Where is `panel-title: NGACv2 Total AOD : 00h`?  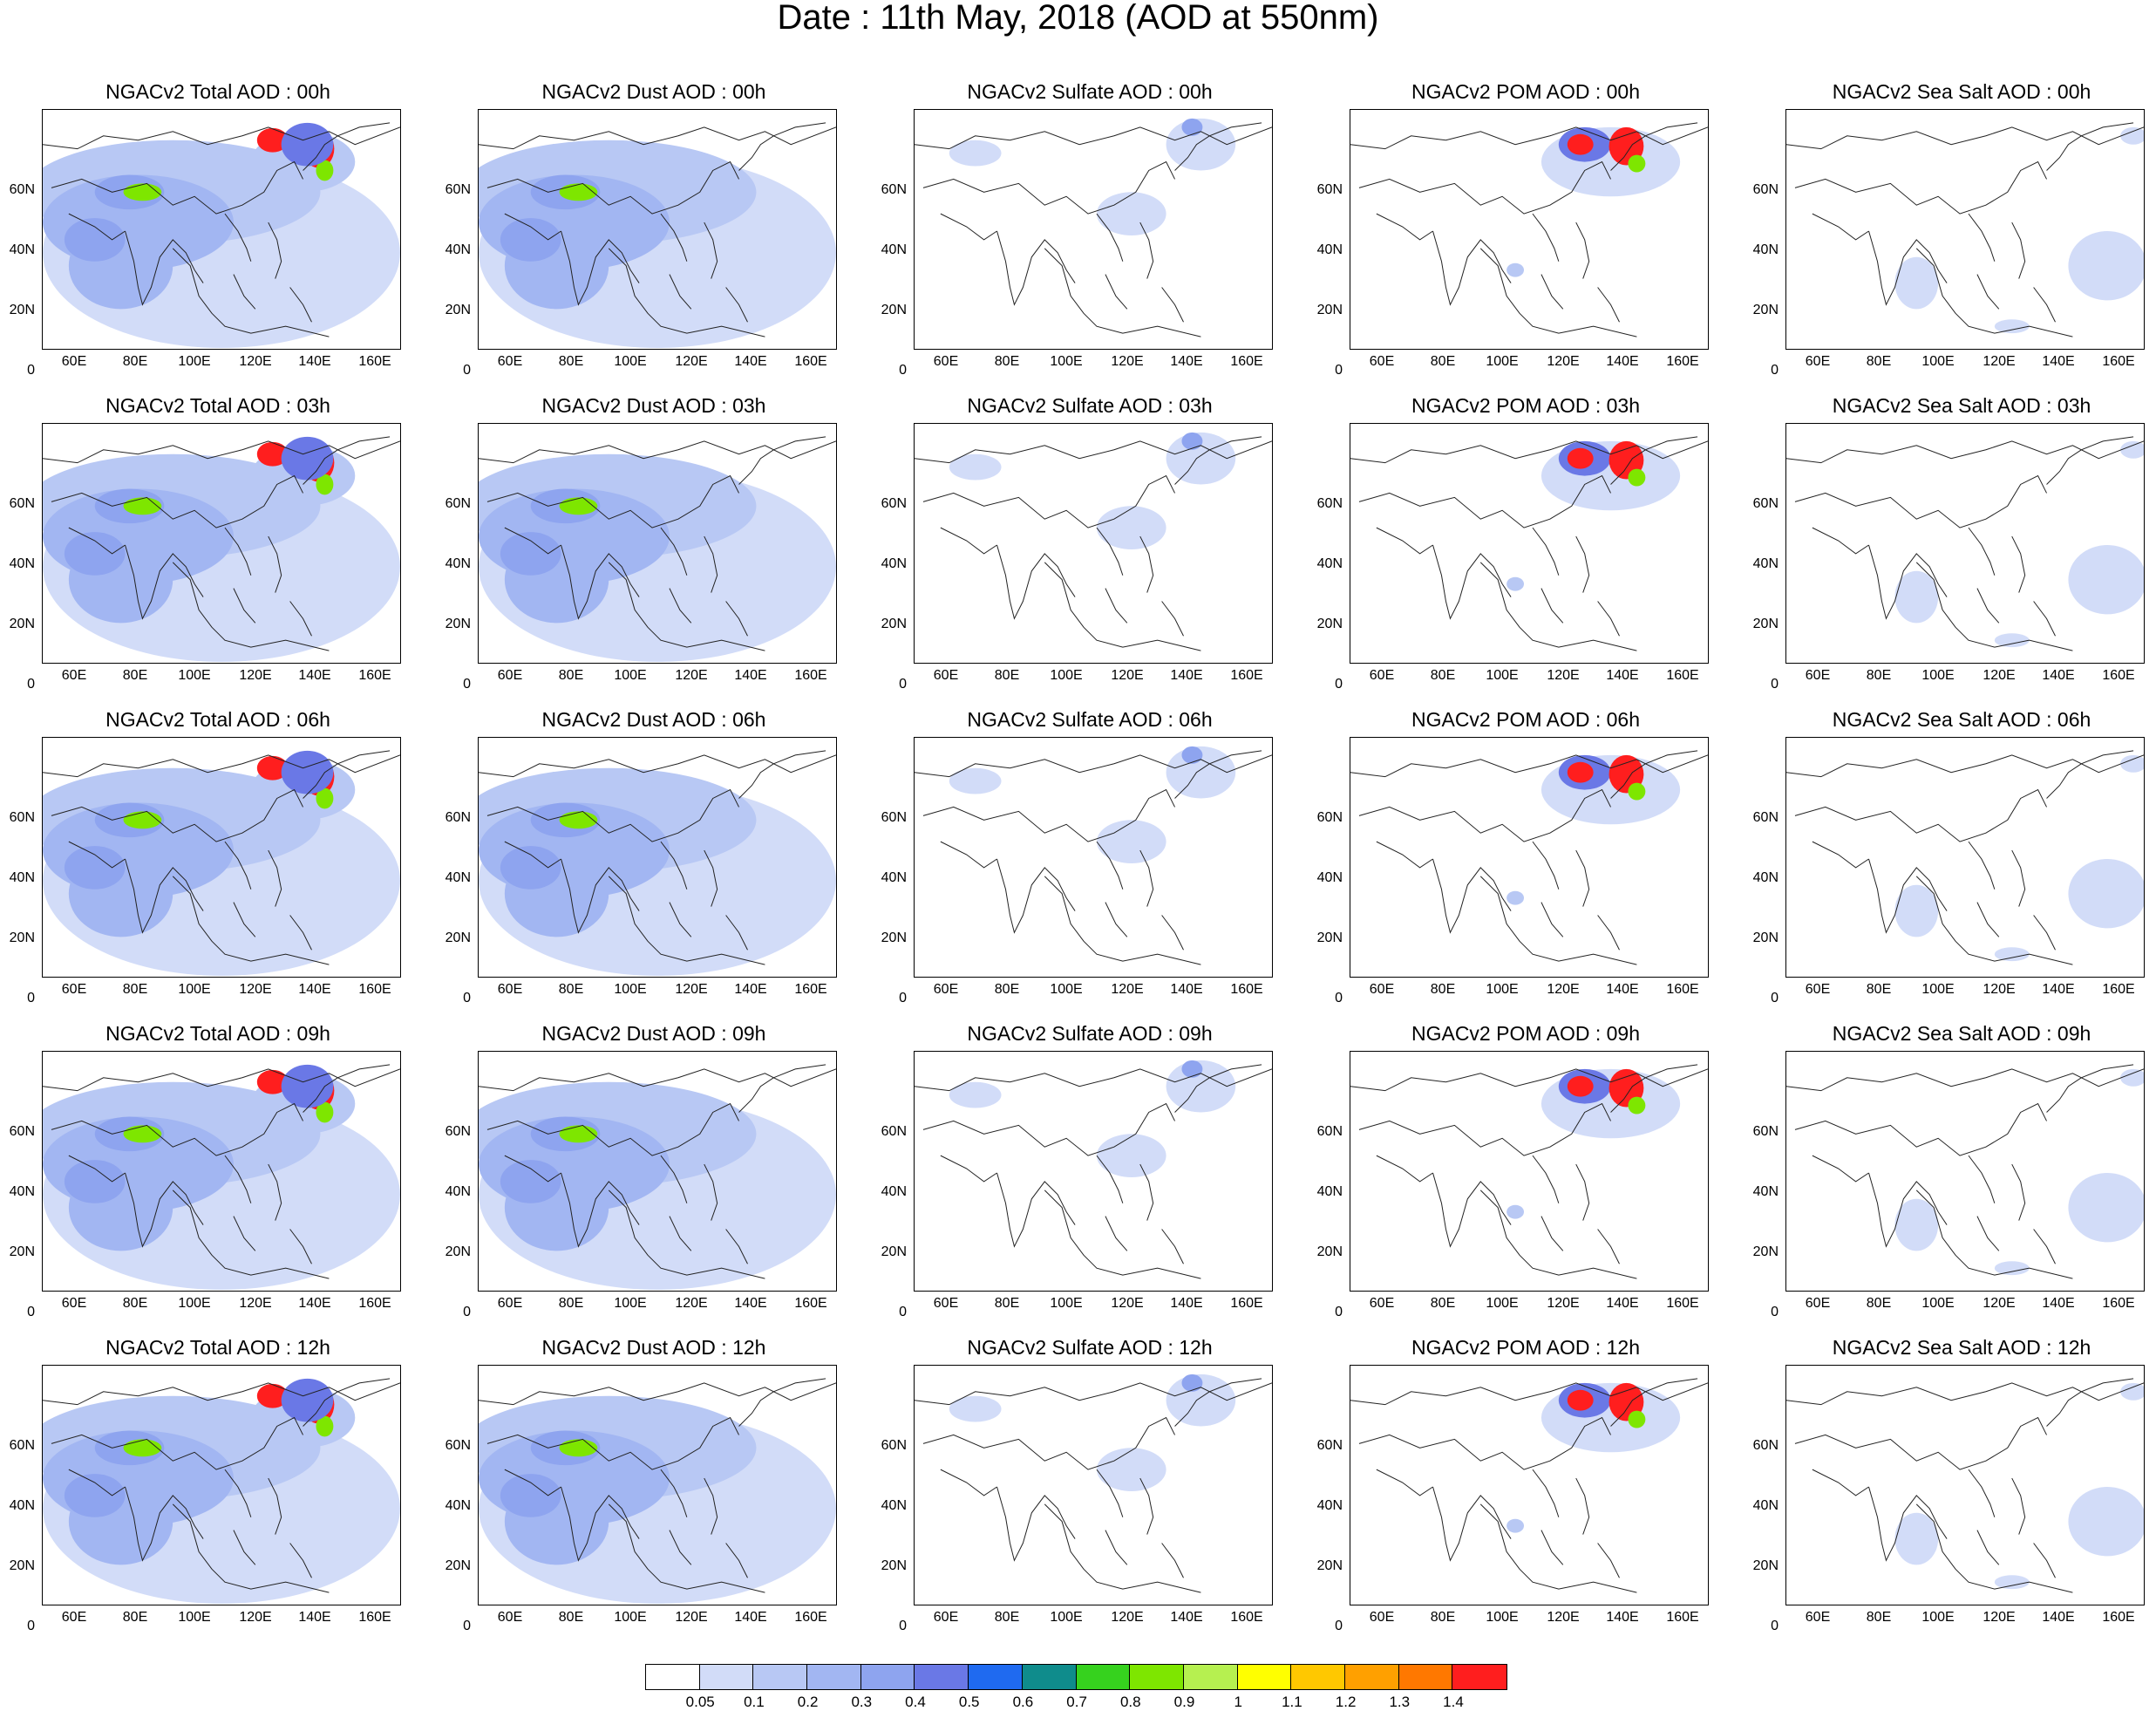 panel-title: NGACv2 Total AOD : 00h is located at coordinates (217, 91).